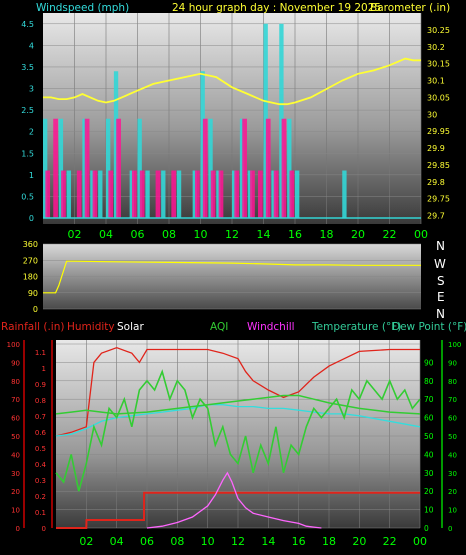 This screenshot has height=555, width=466. What do you see at coordinates (147, 541) in the screenshot?
I see `weather-x-tick: 06` at bounding box center [147, 541].